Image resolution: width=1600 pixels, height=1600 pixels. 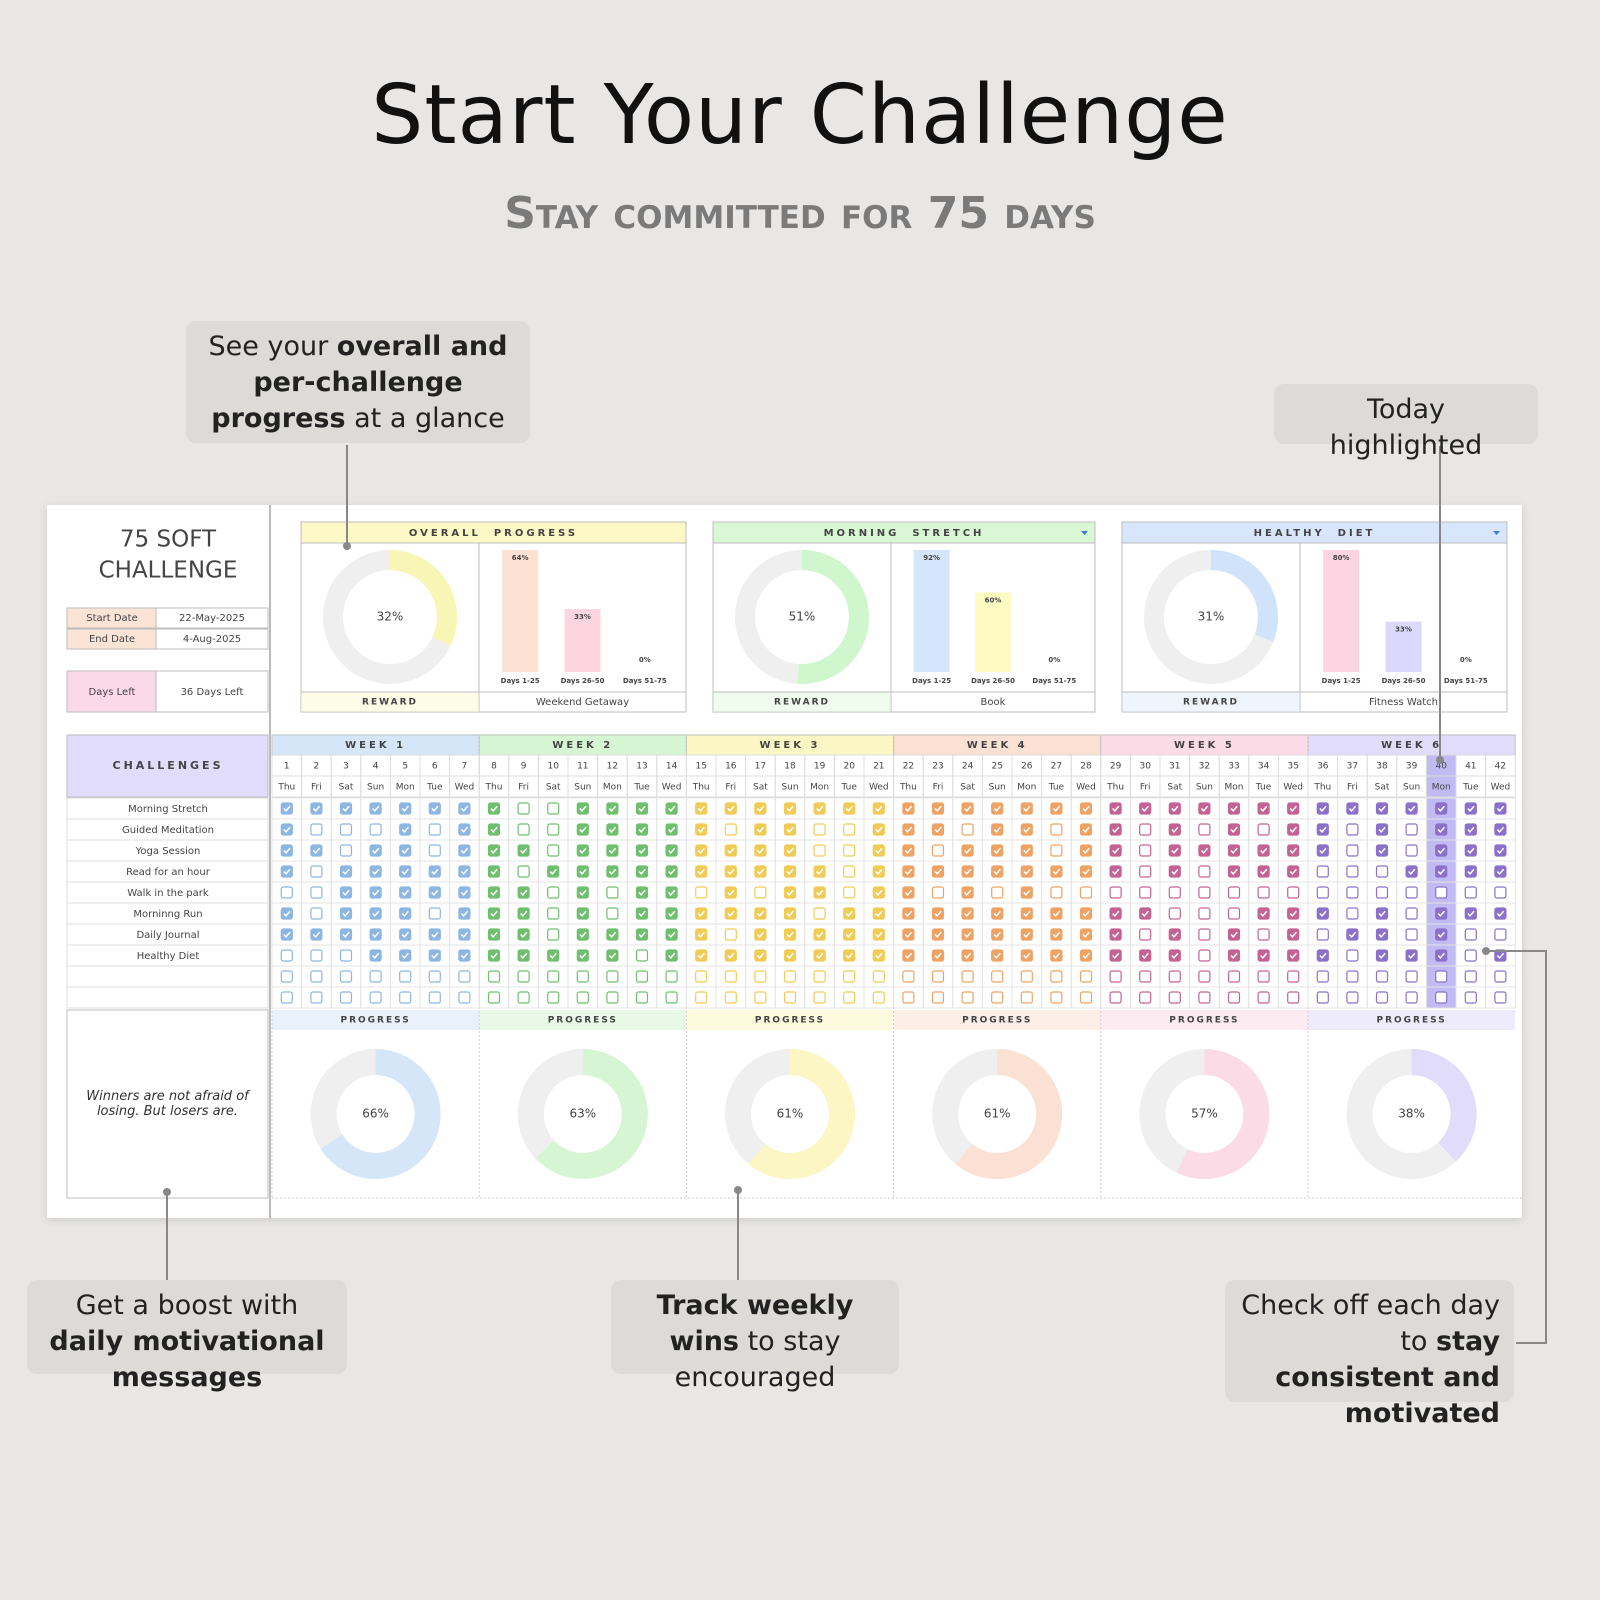 I want to click on reward-label-cell, so click(x=802, y=702).